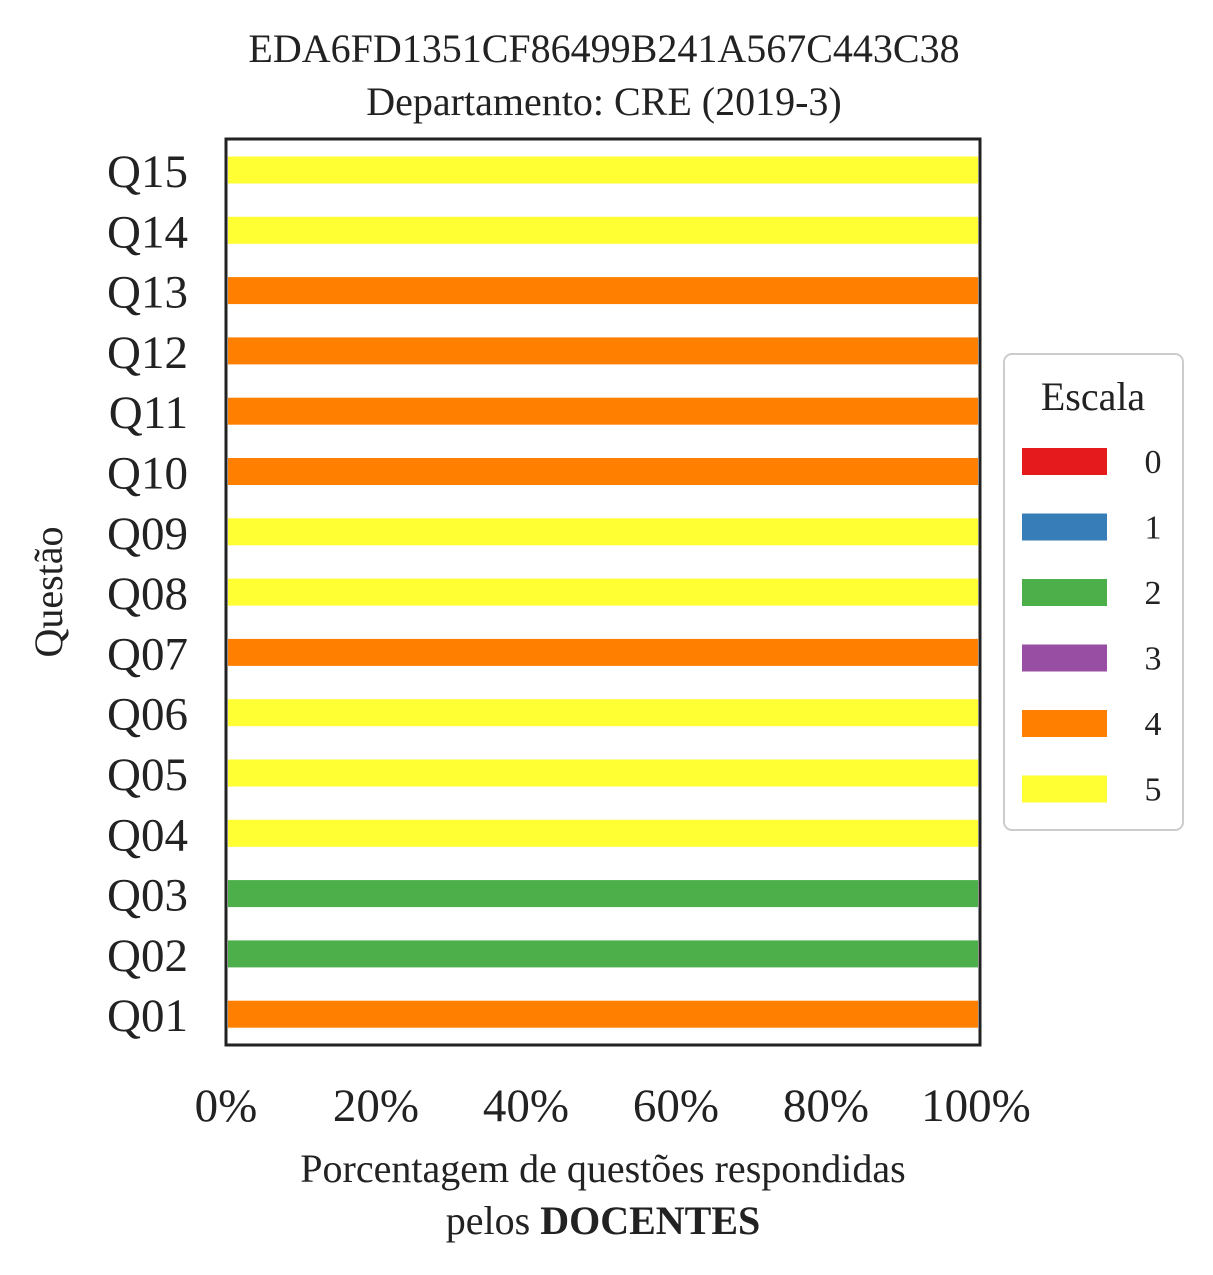  What do you see at coordinates (147, 835) in the screenshot?
I see `y-tick-label: Q04` at bounding box center [147, 835].